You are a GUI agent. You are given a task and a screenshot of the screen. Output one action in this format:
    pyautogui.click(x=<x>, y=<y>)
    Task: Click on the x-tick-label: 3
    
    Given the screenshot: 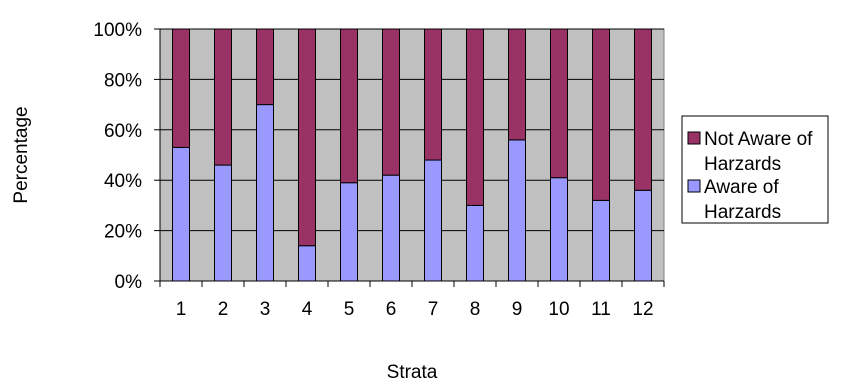 What is the action you would take?
    pyautogui.click(x=265, y=309)
    